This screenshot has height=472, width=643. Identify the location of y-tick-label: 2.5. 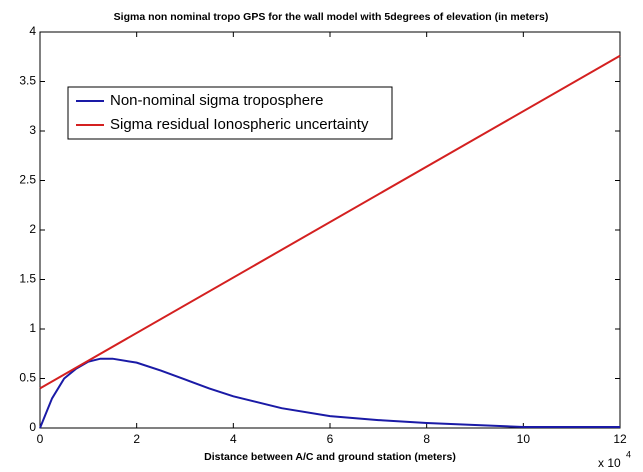
(27, 180).